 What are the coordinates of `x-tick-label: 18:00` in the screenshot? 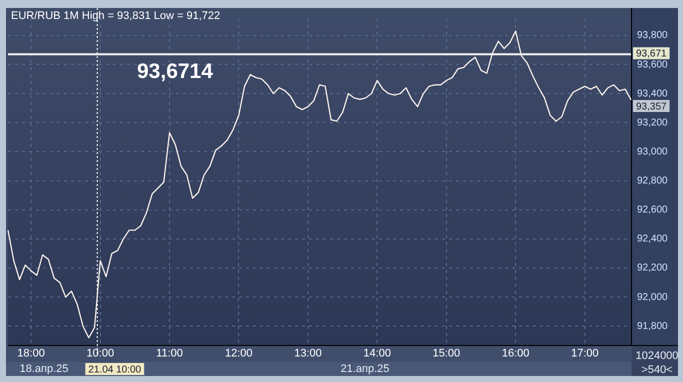 It's located at (31, 354).